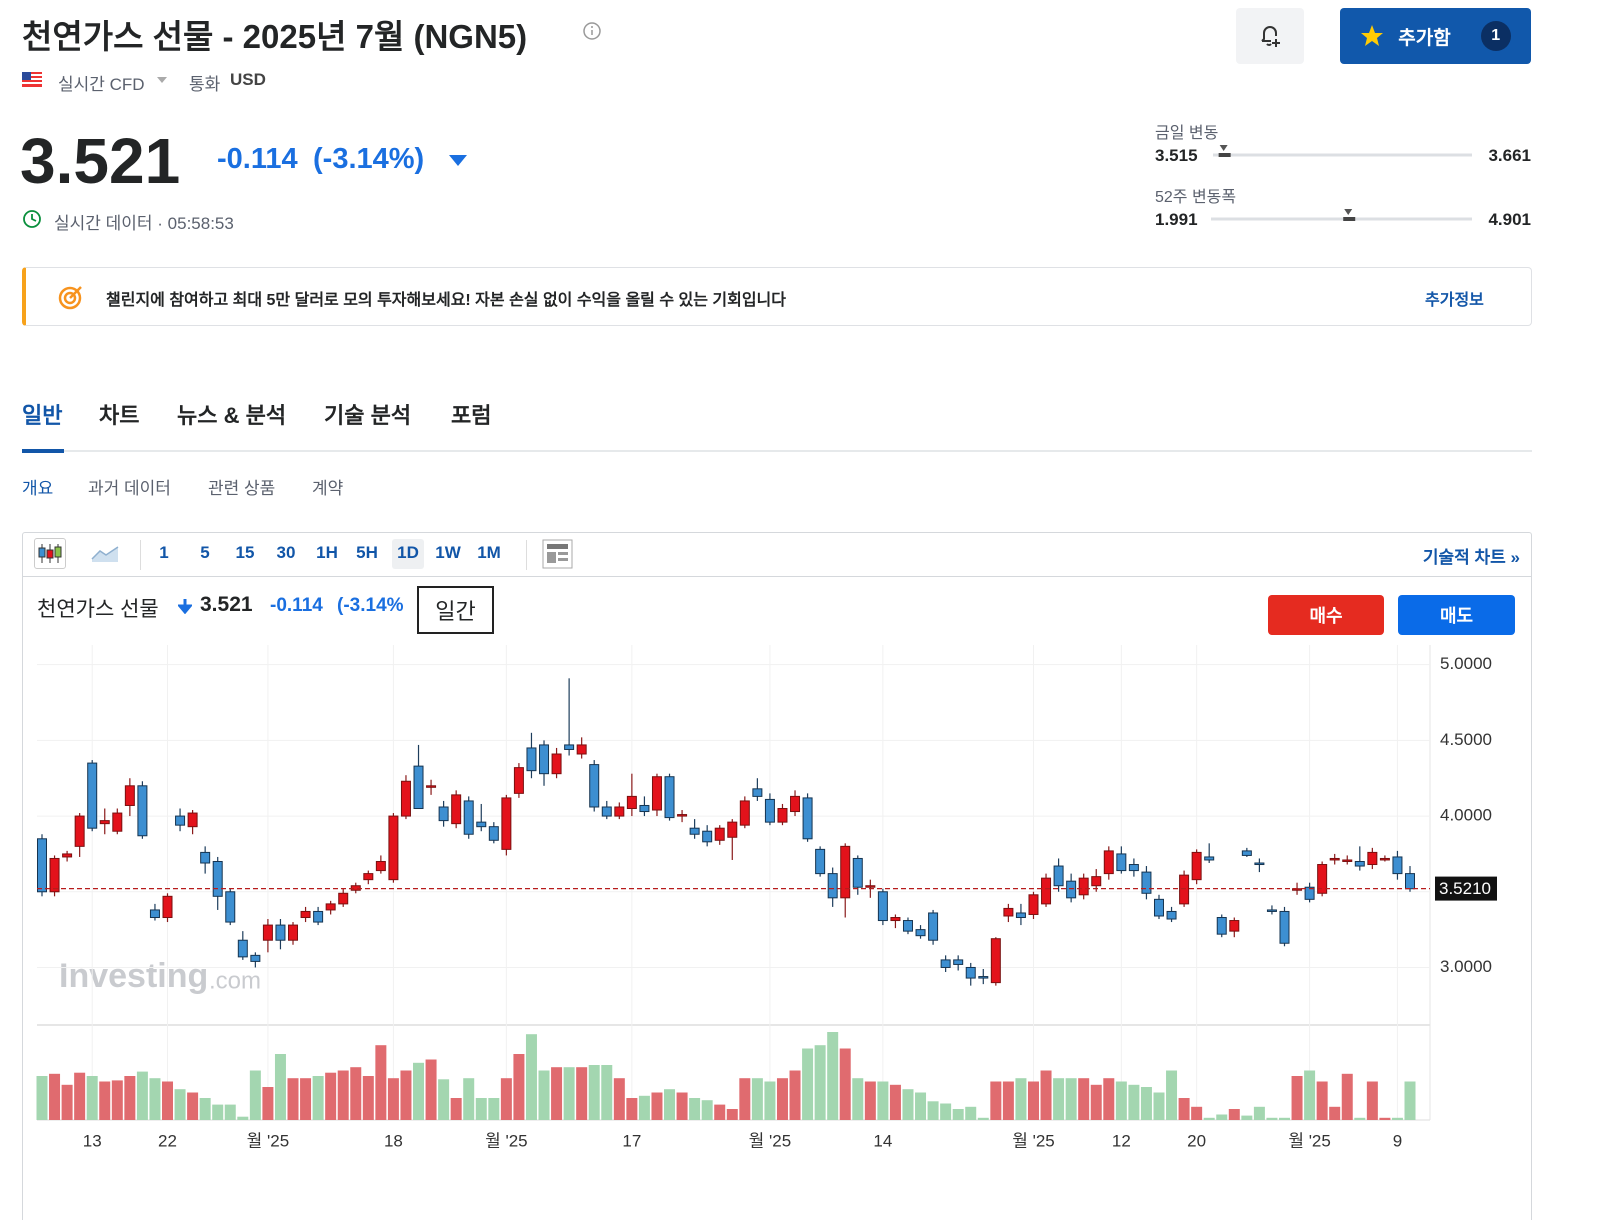 This screenshot has width=1619, height=1220. Describe the element at coordinates (448, 552) in the screenshot. I see `interval-button: 1W` at that location.